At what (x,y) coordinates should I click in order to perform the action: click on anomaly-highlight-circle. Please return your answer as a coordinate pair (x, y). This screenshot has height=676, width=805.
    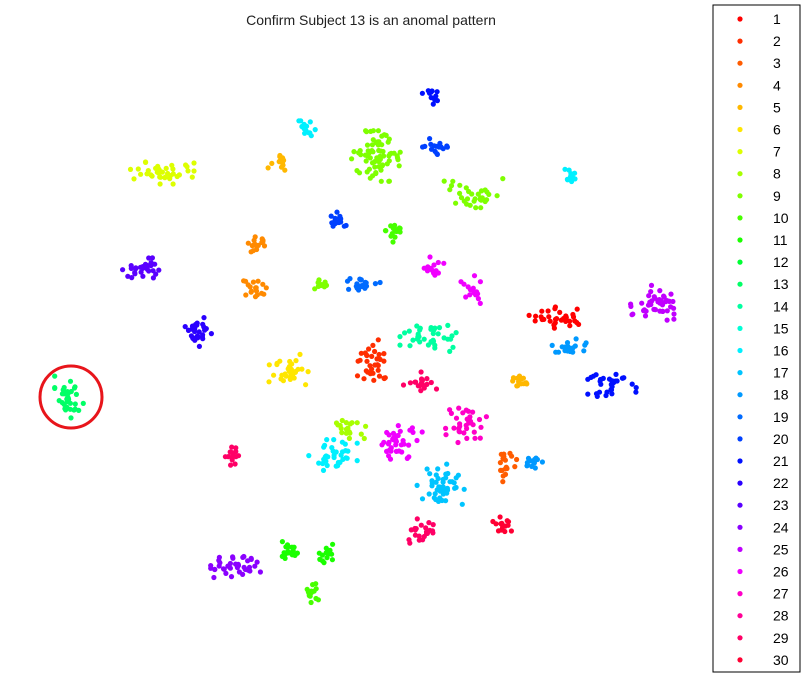
    Looking at the image, I should click on (71, 397).